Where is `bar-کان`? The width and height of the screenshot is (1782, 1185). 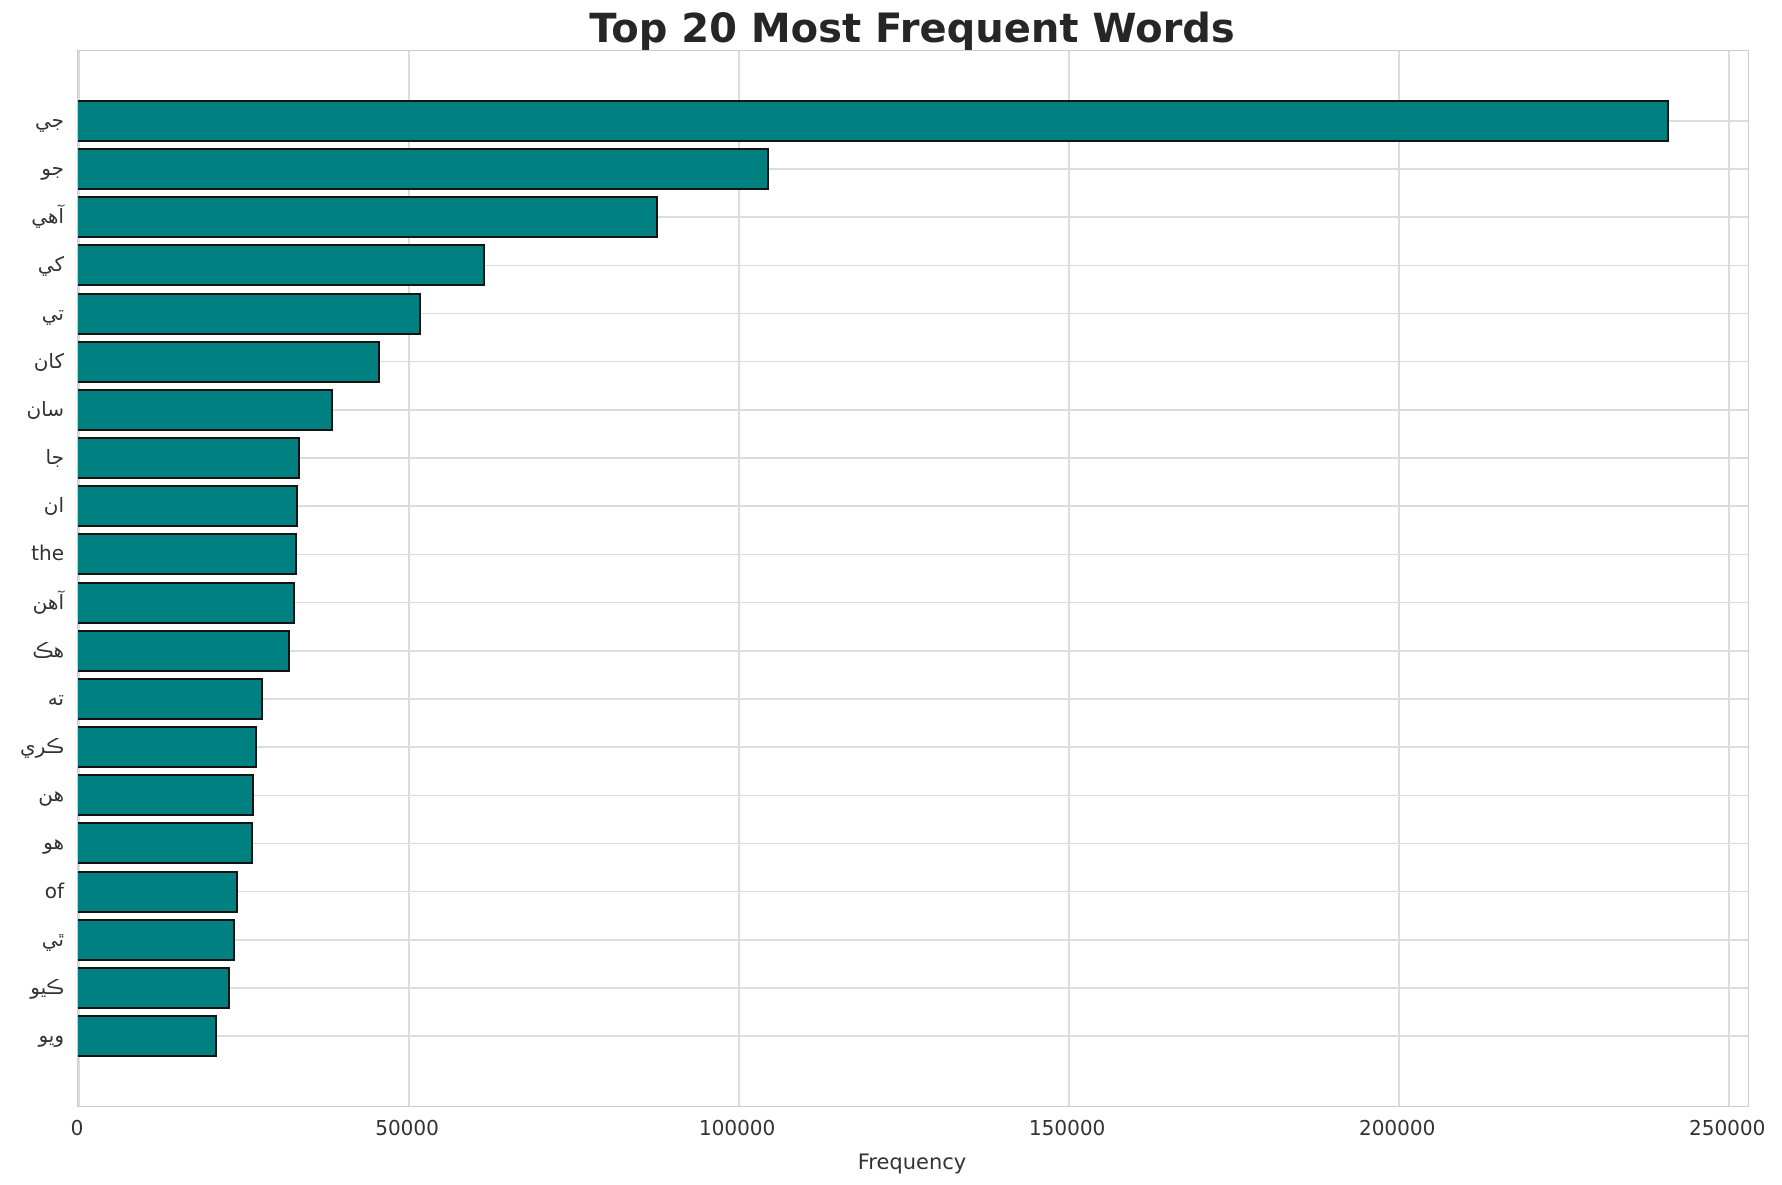
bar-کان is located at coordinates (229, 361).